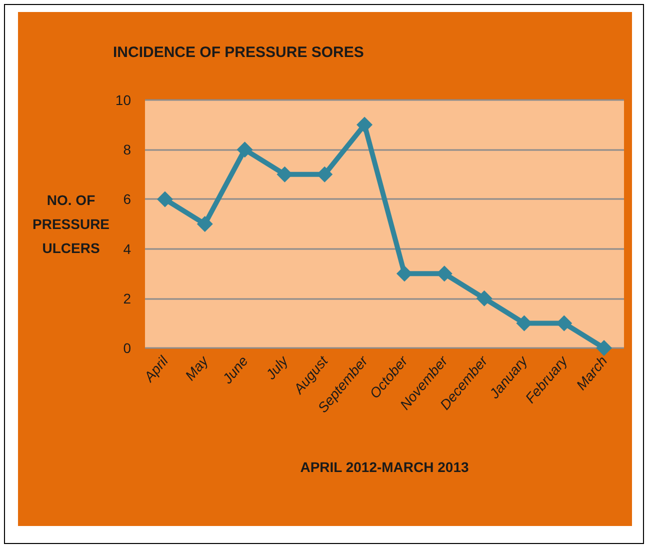 This screenshot has height=550, width=650. I want to click on y-tick-label: 8, so click(127, 150).